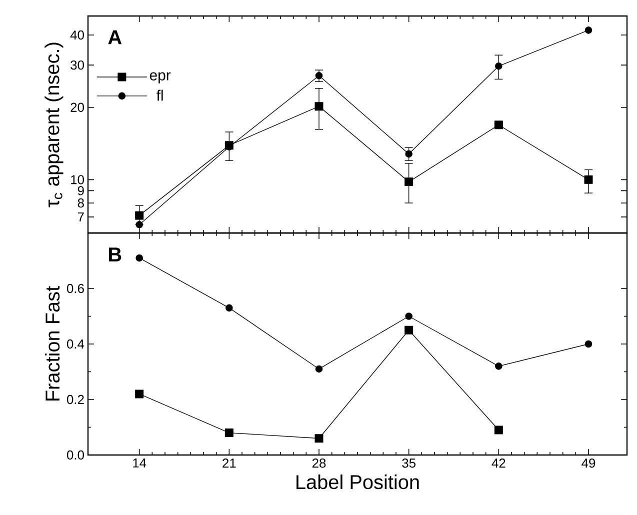  Describe the element at coordinates (115, 255) in the screenshot. I see `annotation: B` at that location.